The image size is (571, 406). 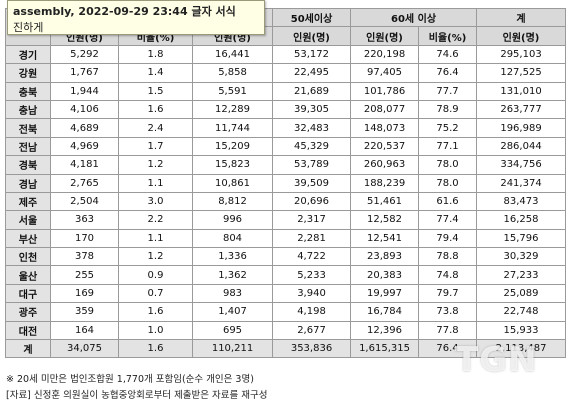 I want to click on value-cell: 77.7, so click(x=448, y=91).